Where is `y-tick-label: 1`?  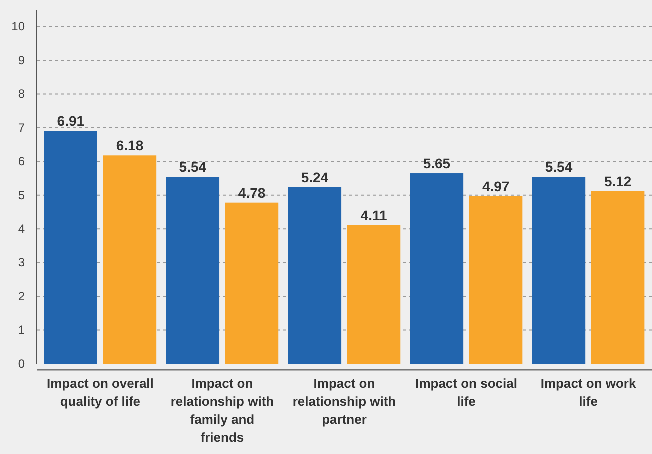
y-tick-label: 1 is located at coordinates (22, 330).